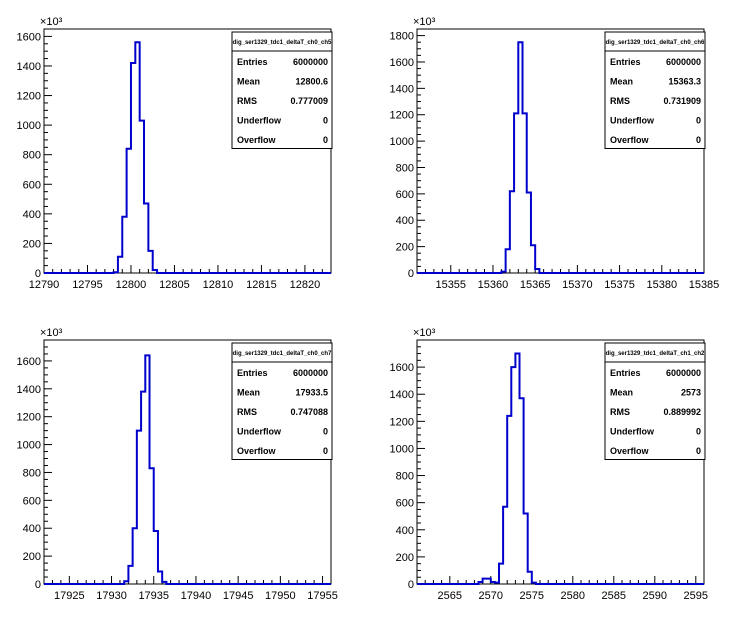 Image resolution: width=746 pixels, height=622 pixels. Describe the element at coordinates (174, 285) in the screenshot. I see `x-tick-label: 12805` at that location.